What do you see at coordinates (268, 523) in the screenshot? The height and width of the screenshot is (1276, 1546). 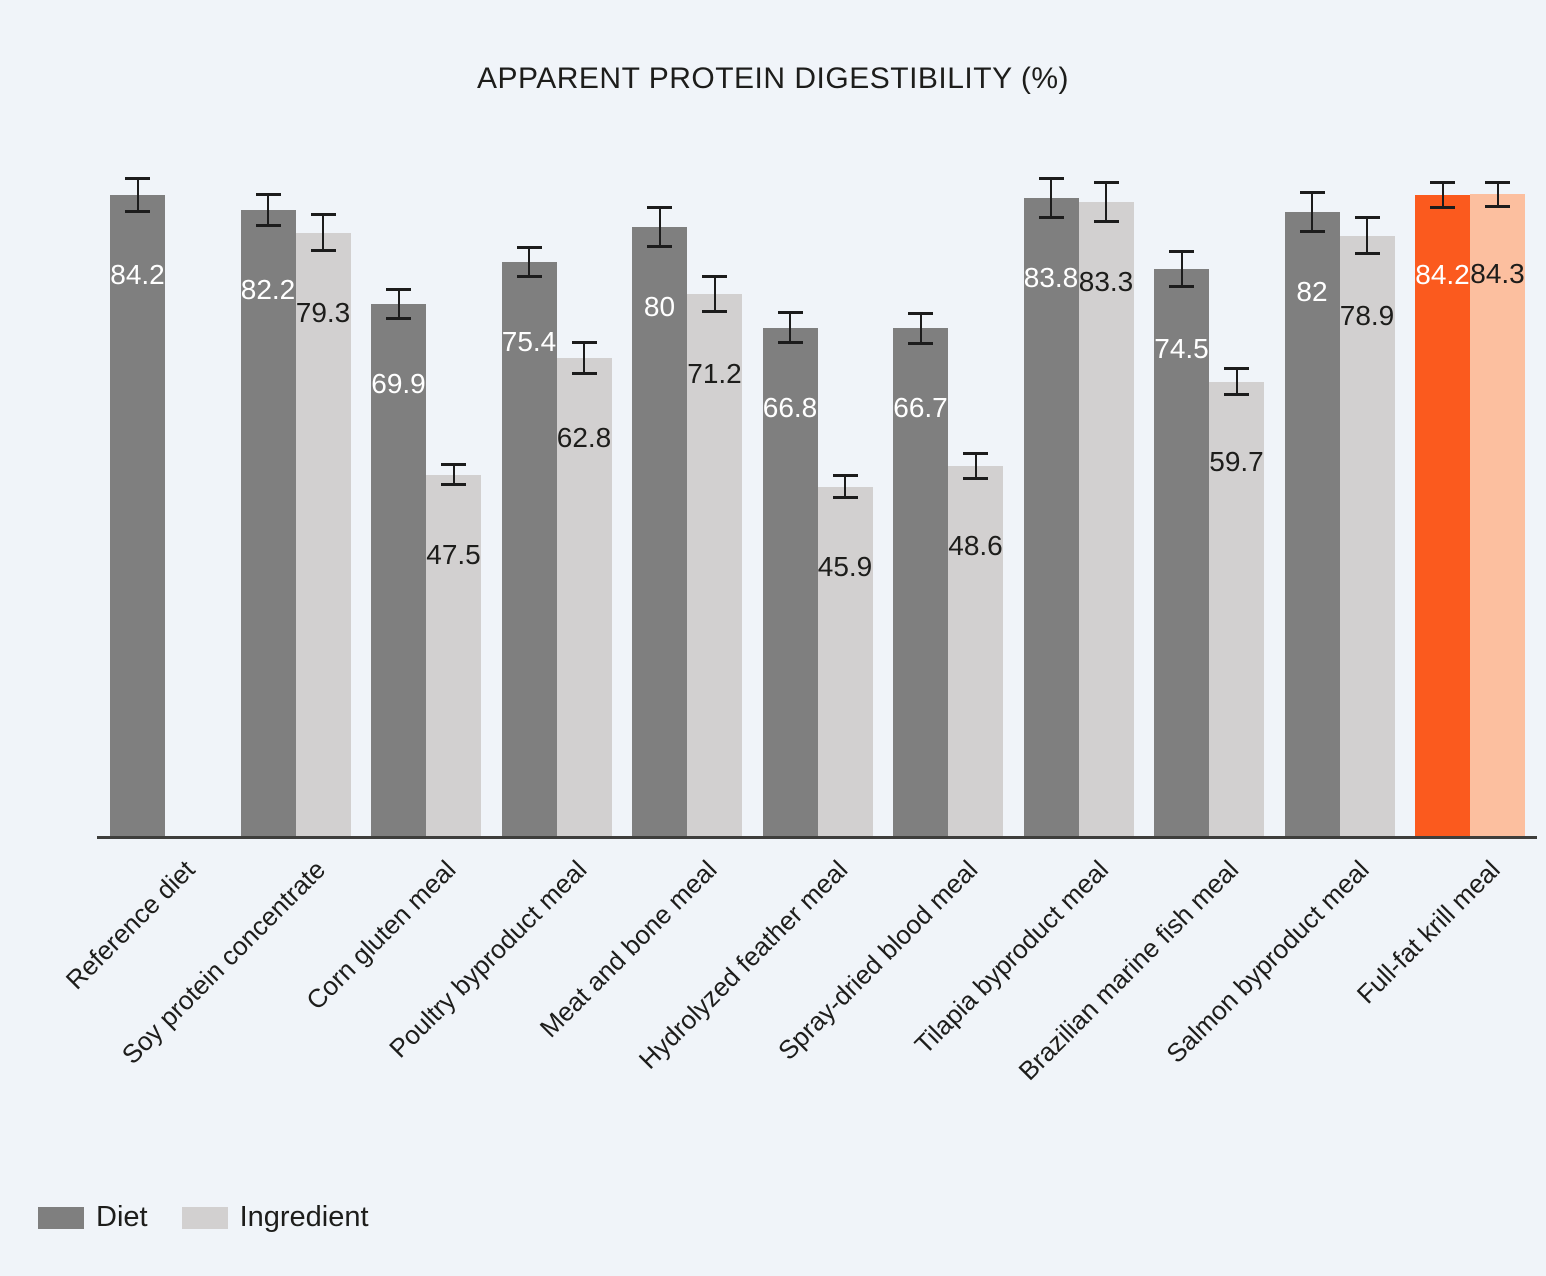 I see `bar-diet-soy-protein-concentrate` at bounding box center [268, 523].